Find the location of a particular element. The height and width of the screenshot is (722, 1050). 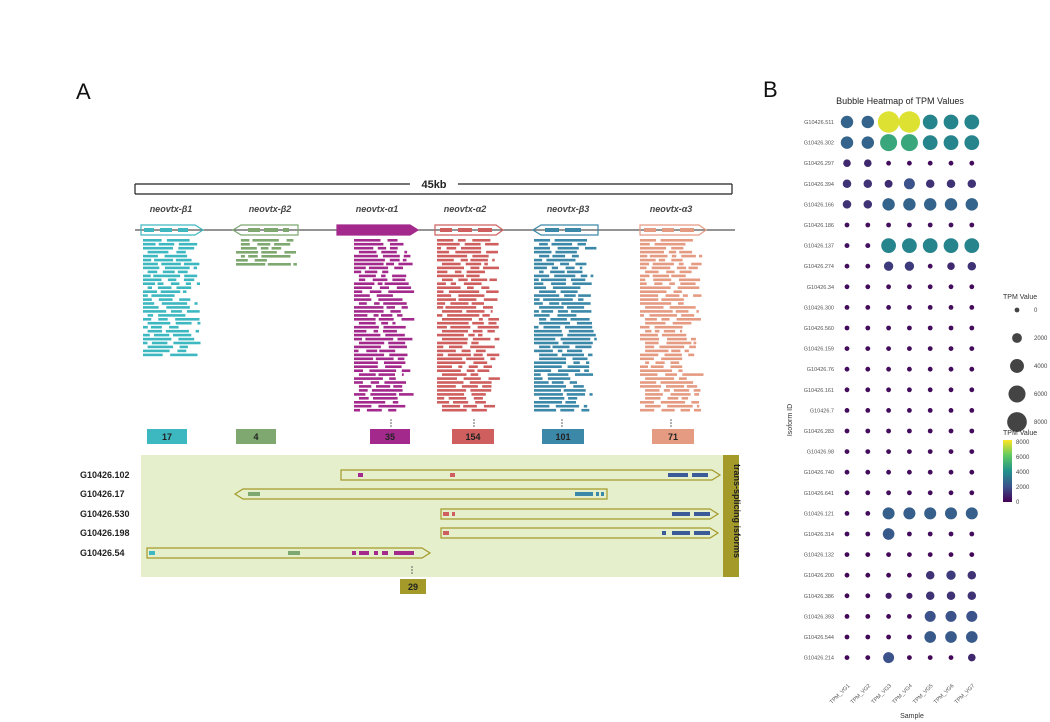

size-legend-label: 2000 is located at coordinates (1041, 339).